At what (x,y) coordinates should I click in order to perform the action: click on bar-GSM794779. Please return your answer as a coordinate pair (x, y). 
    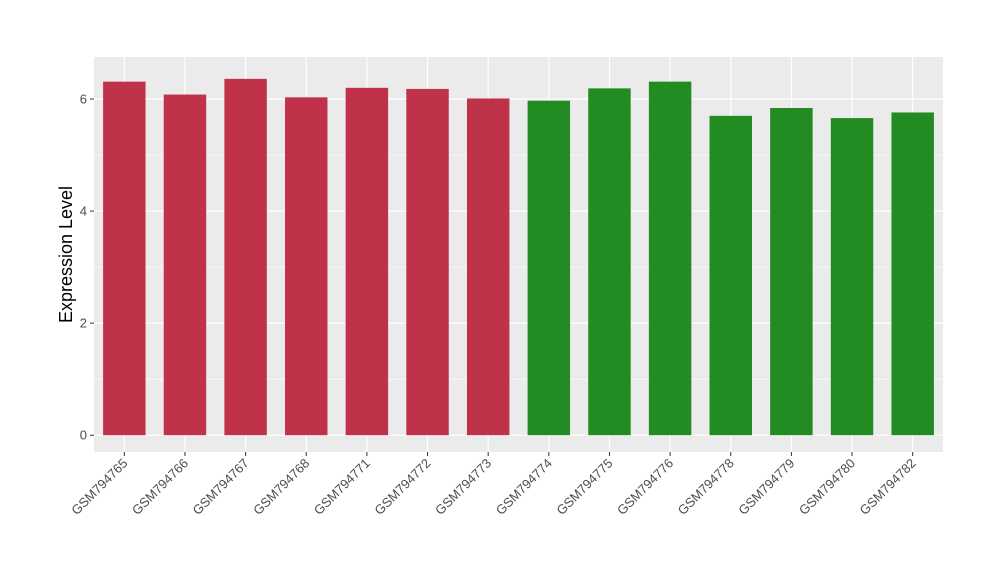
    Looking at the image, I should click on (791, 271).